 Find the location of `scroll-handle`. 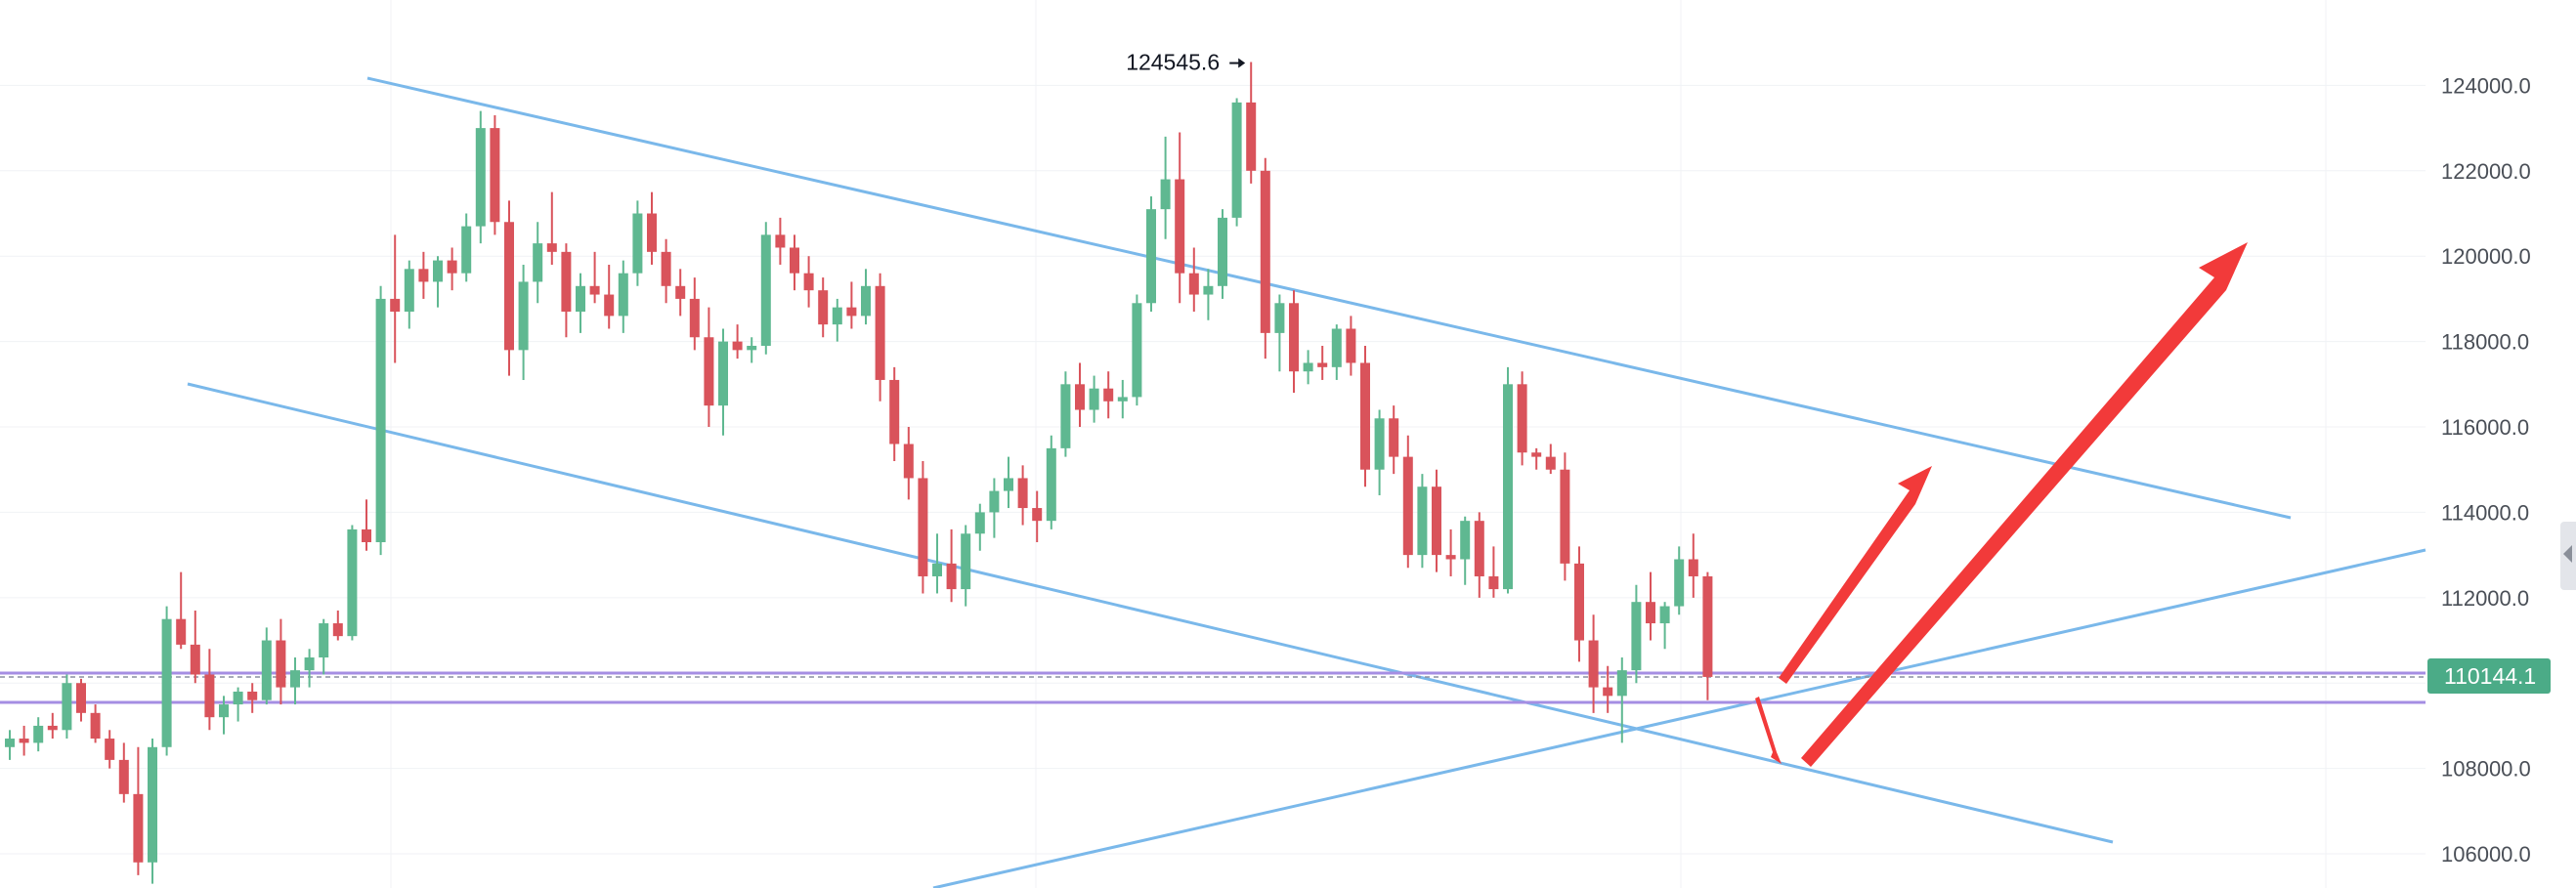

scroll-handle is located at coordinates (2568, 556).